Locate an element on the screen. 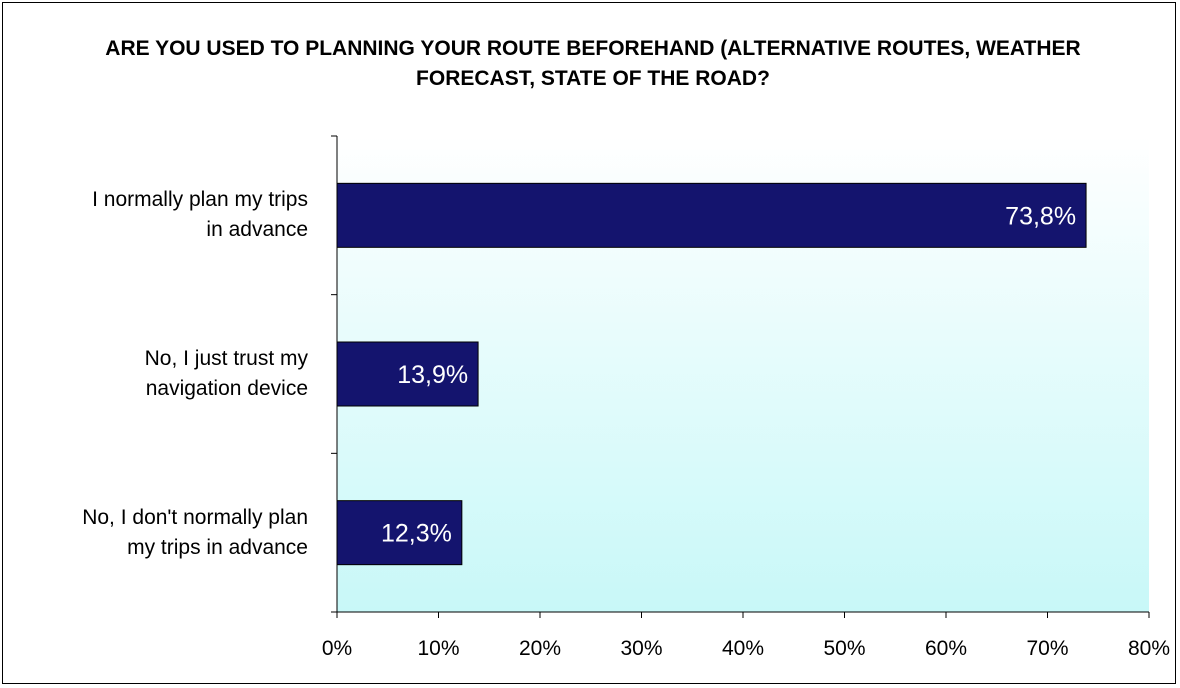 The image size is (1180, 688). bar-value-label-1: 13,9% is located at coordinates (432, 375).